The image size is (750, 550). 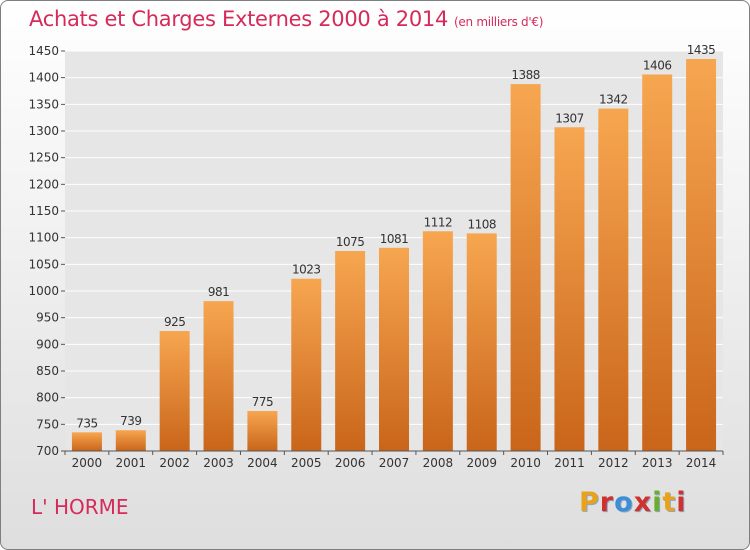 I want to click on bar-2001, so click(x=130, y=440).